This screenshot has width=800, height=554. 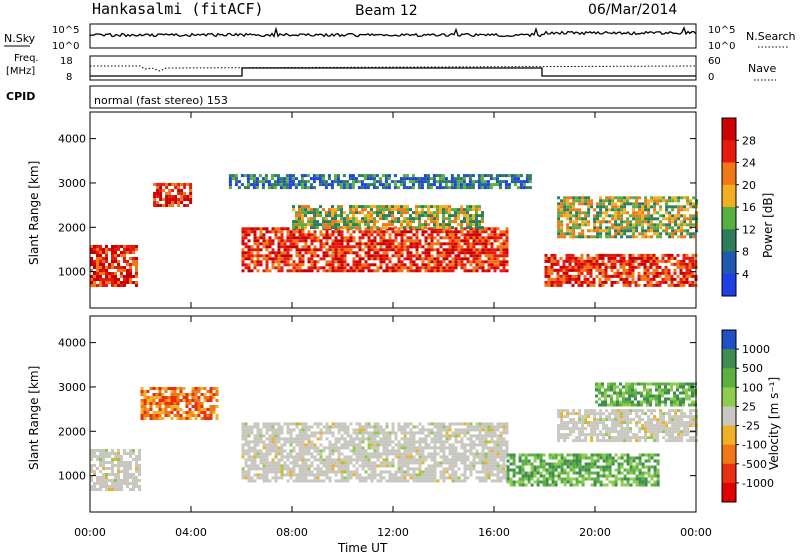 What do you see at coordinates (69, 77) in the screenshot?
I see `freq-tick-low: 8` at bounding box center [69, 77].